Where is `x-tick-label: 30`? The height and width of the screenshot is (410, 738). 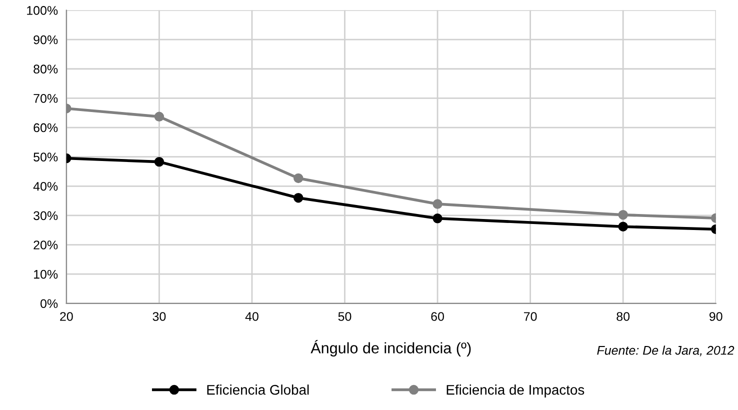
x-tick-label: 30 is located at coordinates (159, 316).